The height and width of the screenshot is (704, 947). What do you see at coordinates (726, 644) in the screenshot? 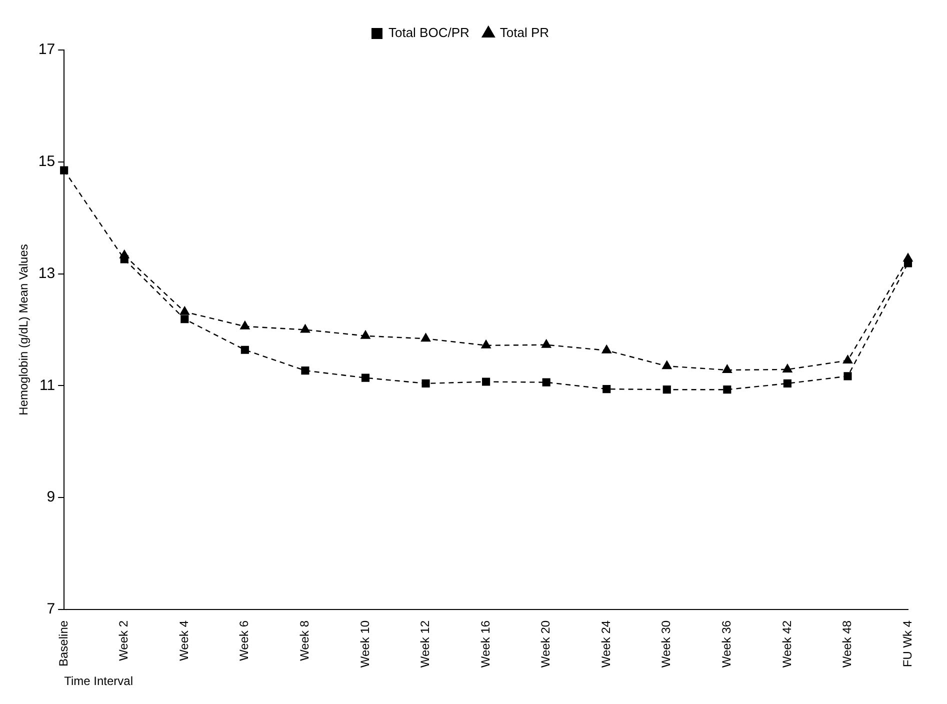
I see `x-tick-label: Week 36` at bounding box center [726, 644].